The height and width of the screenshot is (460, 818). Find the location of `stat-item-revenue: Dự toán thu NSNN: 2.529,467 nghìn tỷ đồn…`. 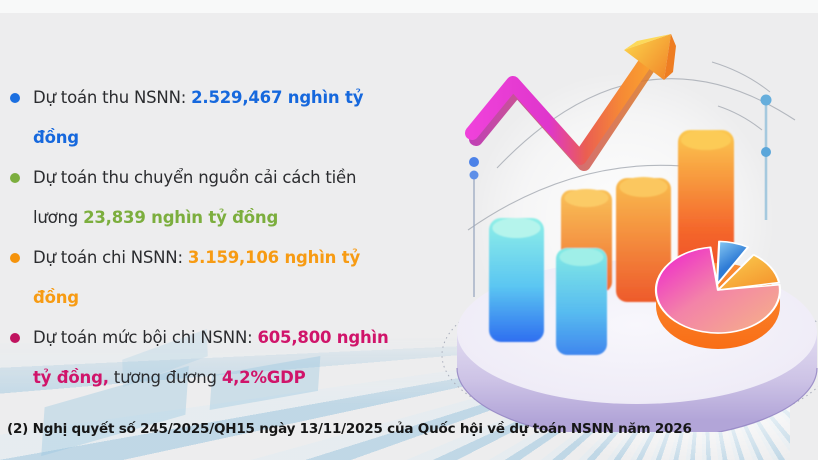

stat-item-revenue: Dự toán thu NSNN: 2.529,467 nghìn tỷ đồn… is located at coordinates (201, 118).